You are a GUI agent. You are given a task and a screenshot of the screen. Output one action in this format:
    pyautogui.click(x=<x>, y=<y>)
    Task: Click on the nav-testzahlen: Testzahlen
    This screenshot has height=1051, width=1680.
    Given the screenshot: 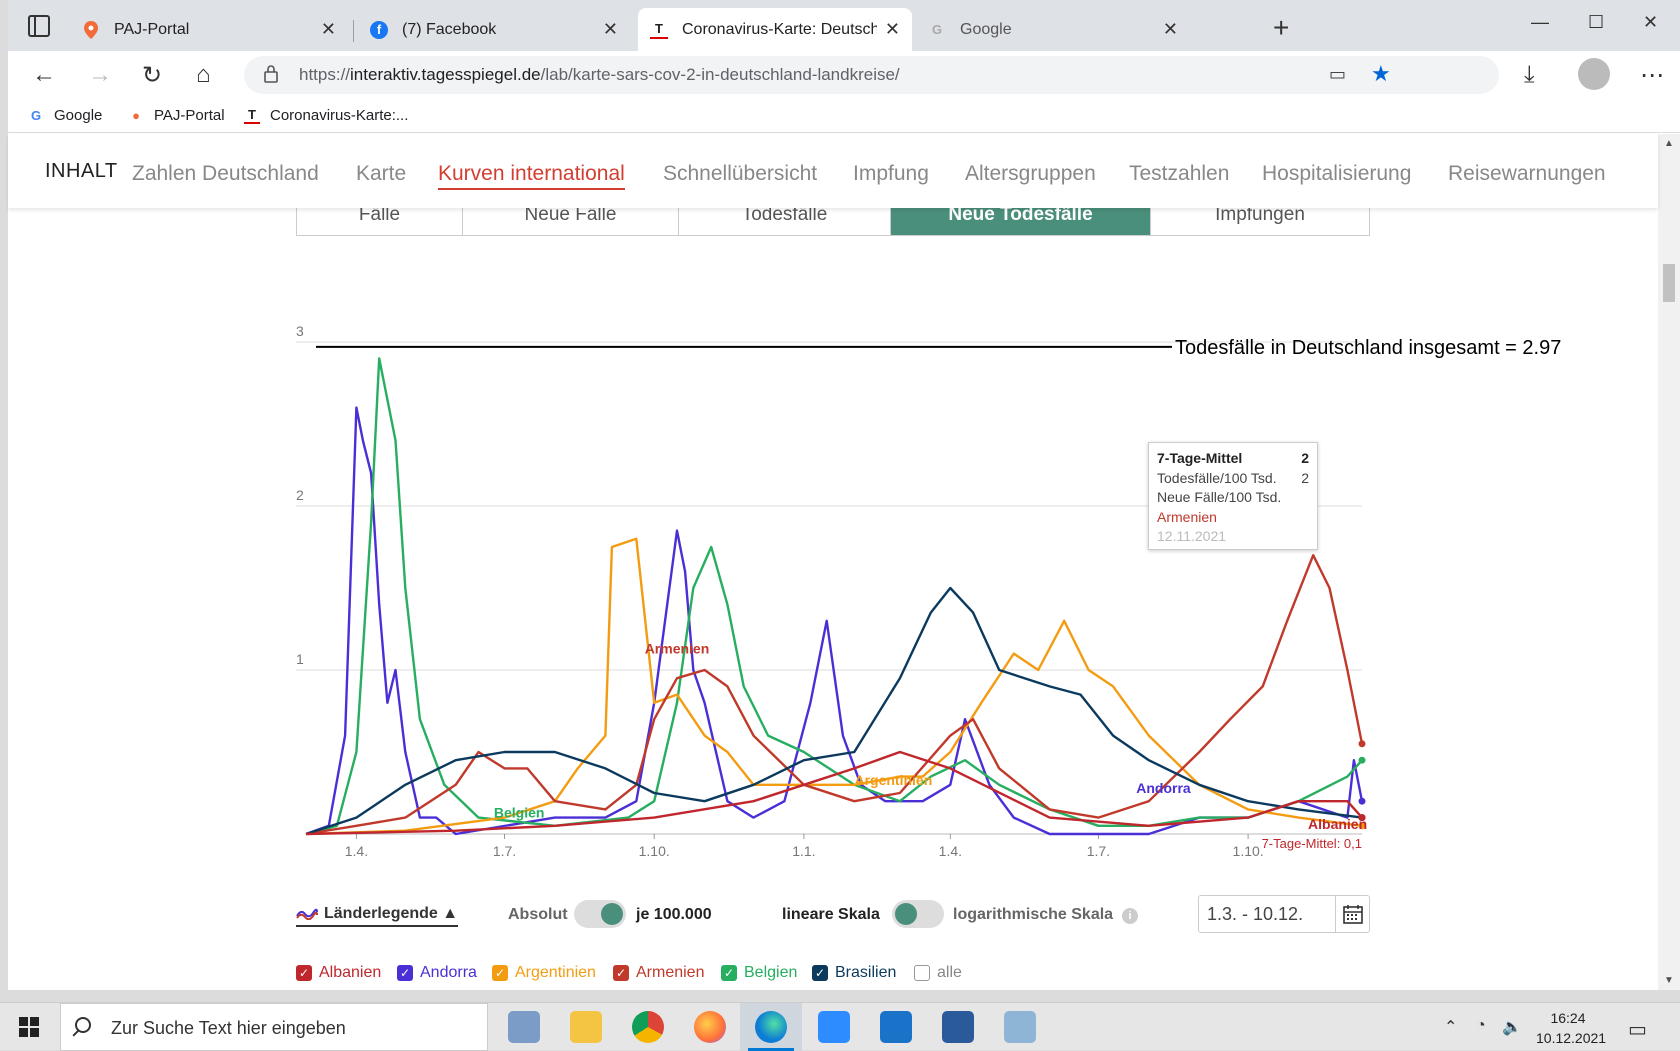 What is the action you would take?
    pyautogui.click(x=1179, y=173)
    